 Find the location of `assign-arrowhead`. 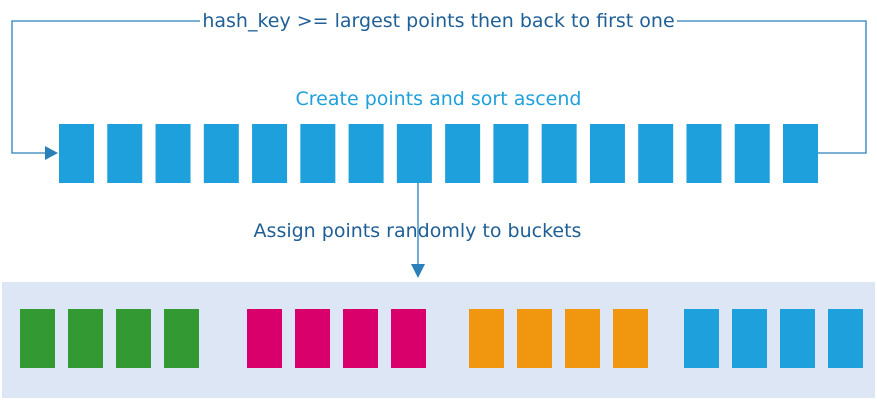

assign-arrowhead is located at coordinates (418, 271).